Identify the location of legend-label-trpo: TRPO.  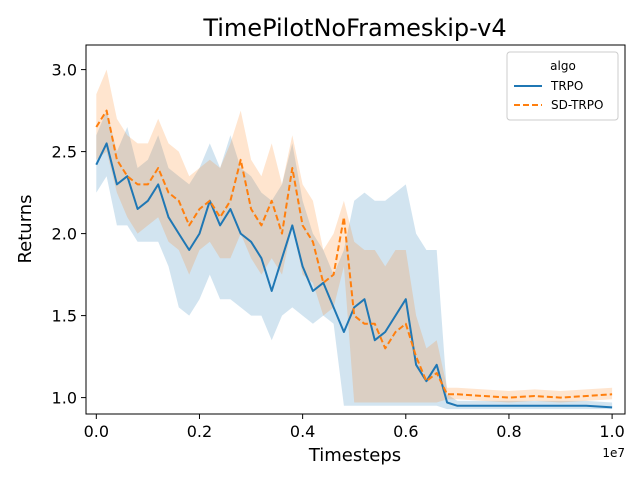
(566, 86).